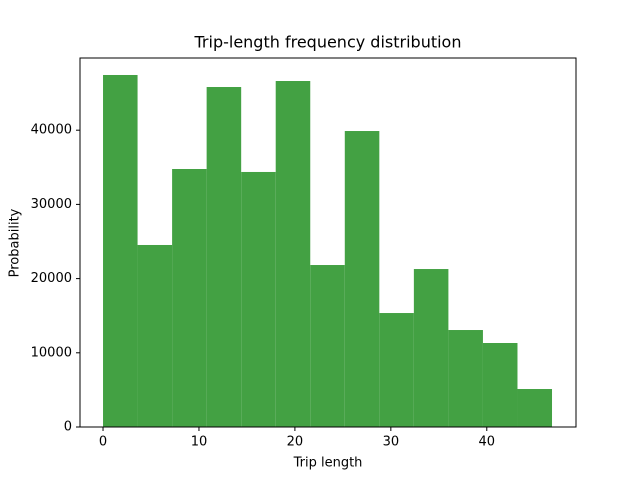 This screenshot has height=480, width=640. What do you see at coordinates (68, 427) in the screenshot?
I see `y-tick-label: 0` at bounding box center [68, 427].